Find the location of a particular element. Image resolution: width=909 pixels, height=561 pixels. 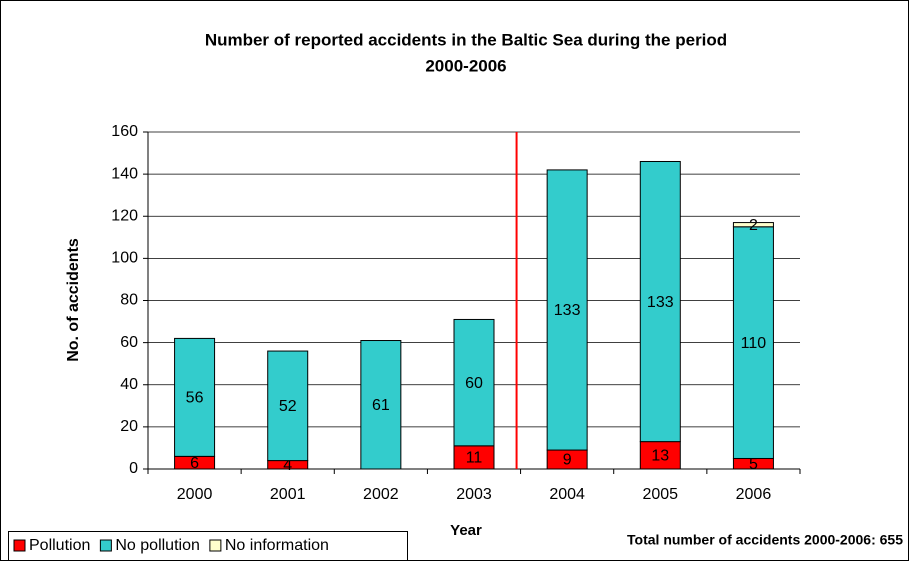

y-axis-label: No. of accidents is located at coordinates (73, 300).